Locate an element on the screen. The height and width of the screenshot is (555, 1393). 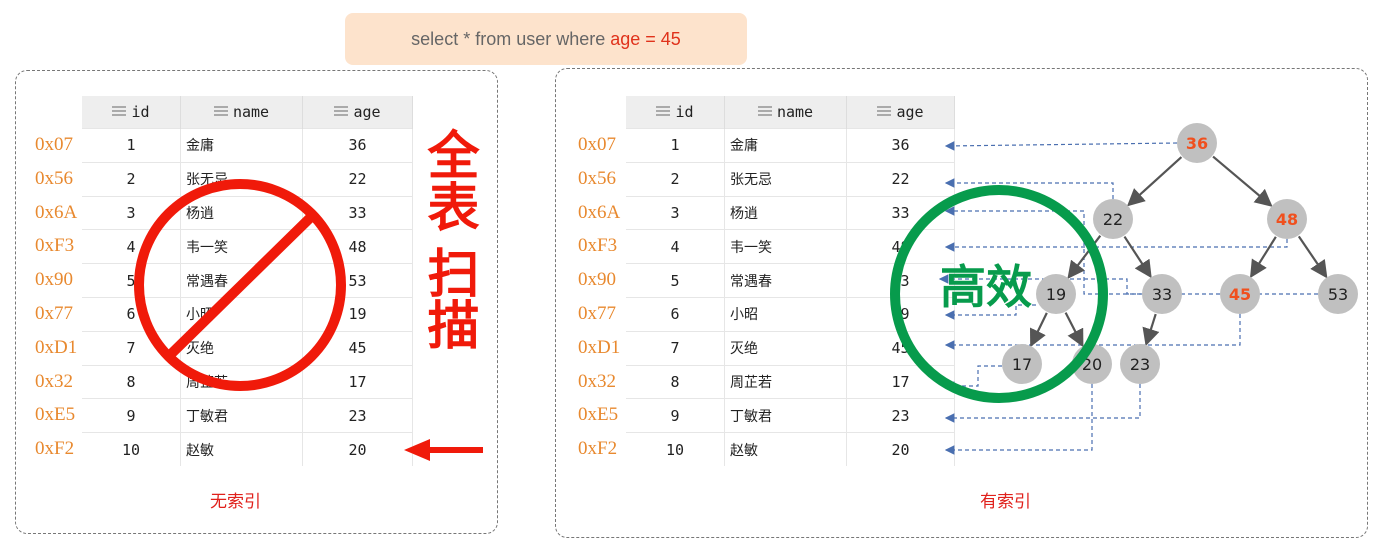
full-scan-stamp-line1: 全表 is located at coordinates (448, 180).